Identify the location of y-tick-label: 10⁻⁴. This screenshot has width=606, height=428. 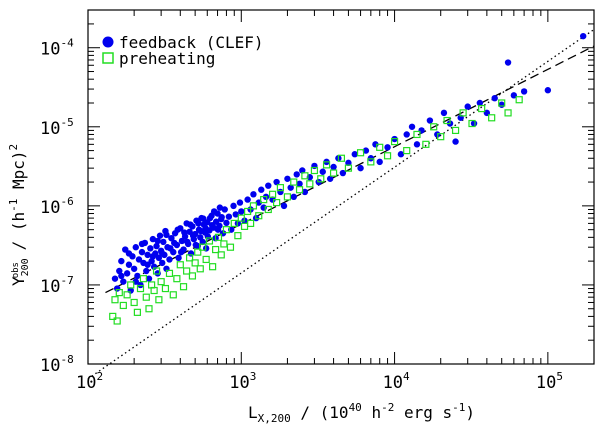
(57, 48).